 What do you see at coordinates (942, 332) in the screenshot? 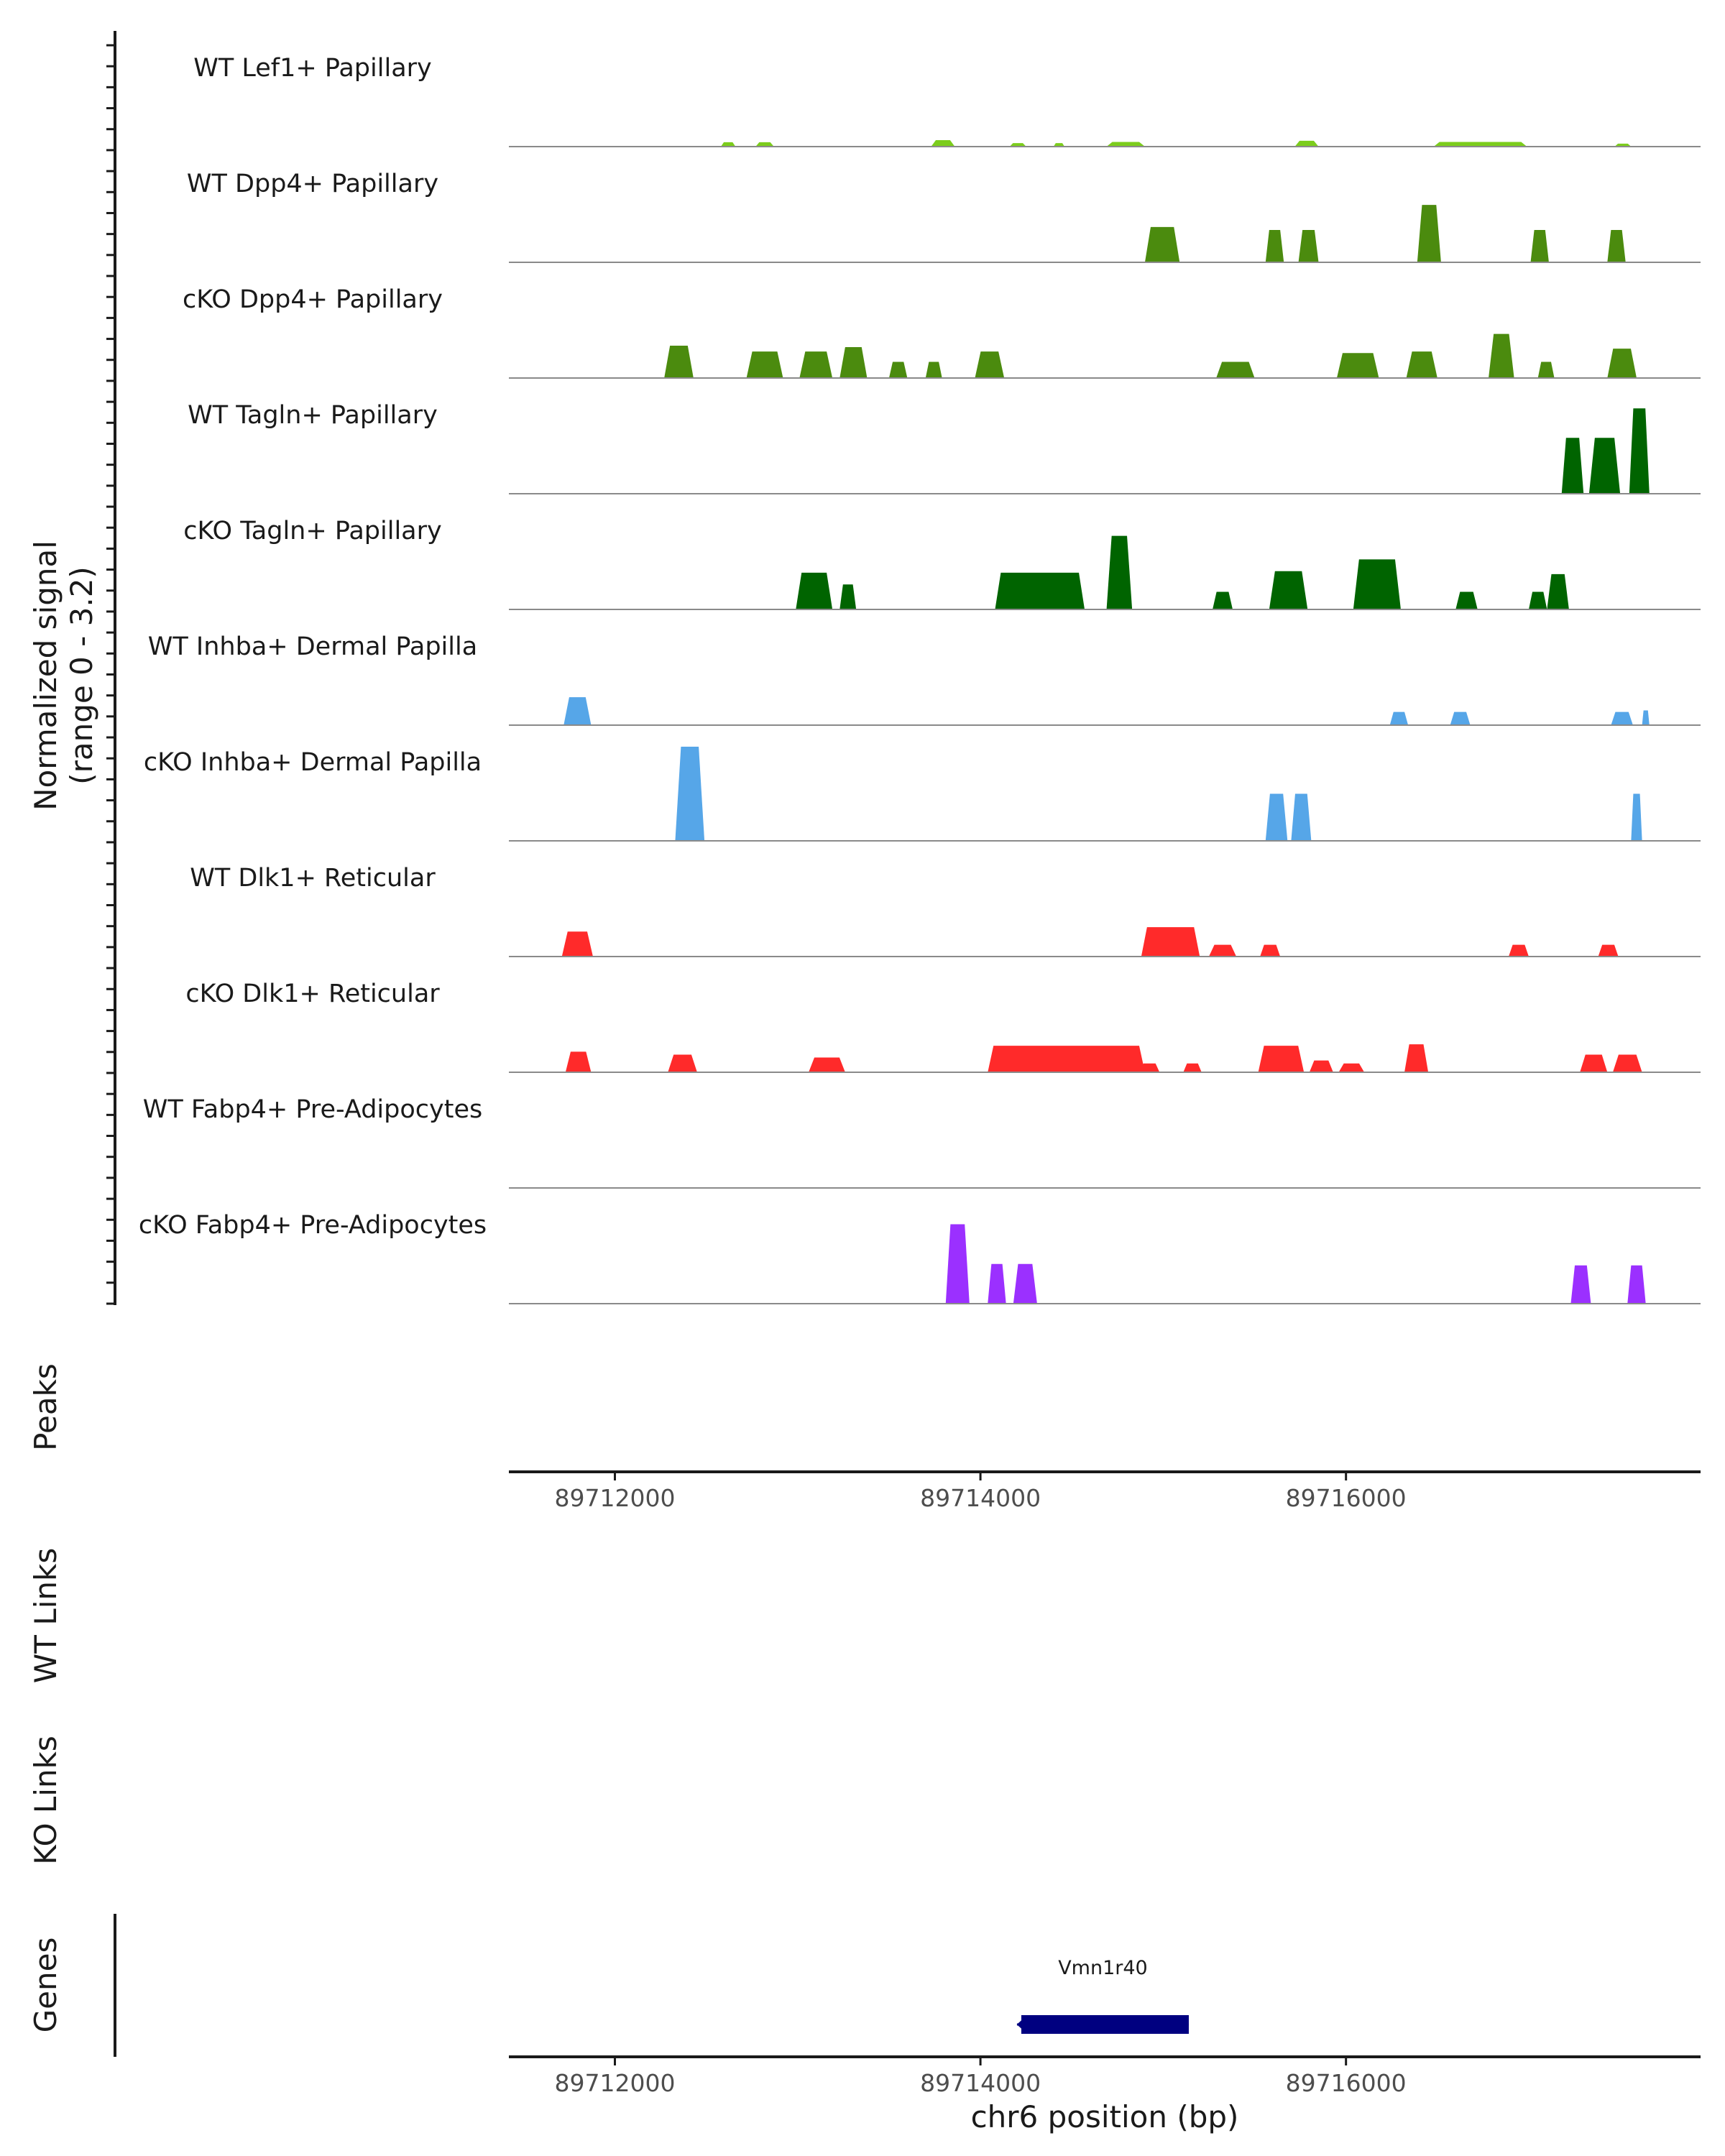
I see `signal-track: cKO Dpp4+ Papillary` at bounding box center [942, 332].